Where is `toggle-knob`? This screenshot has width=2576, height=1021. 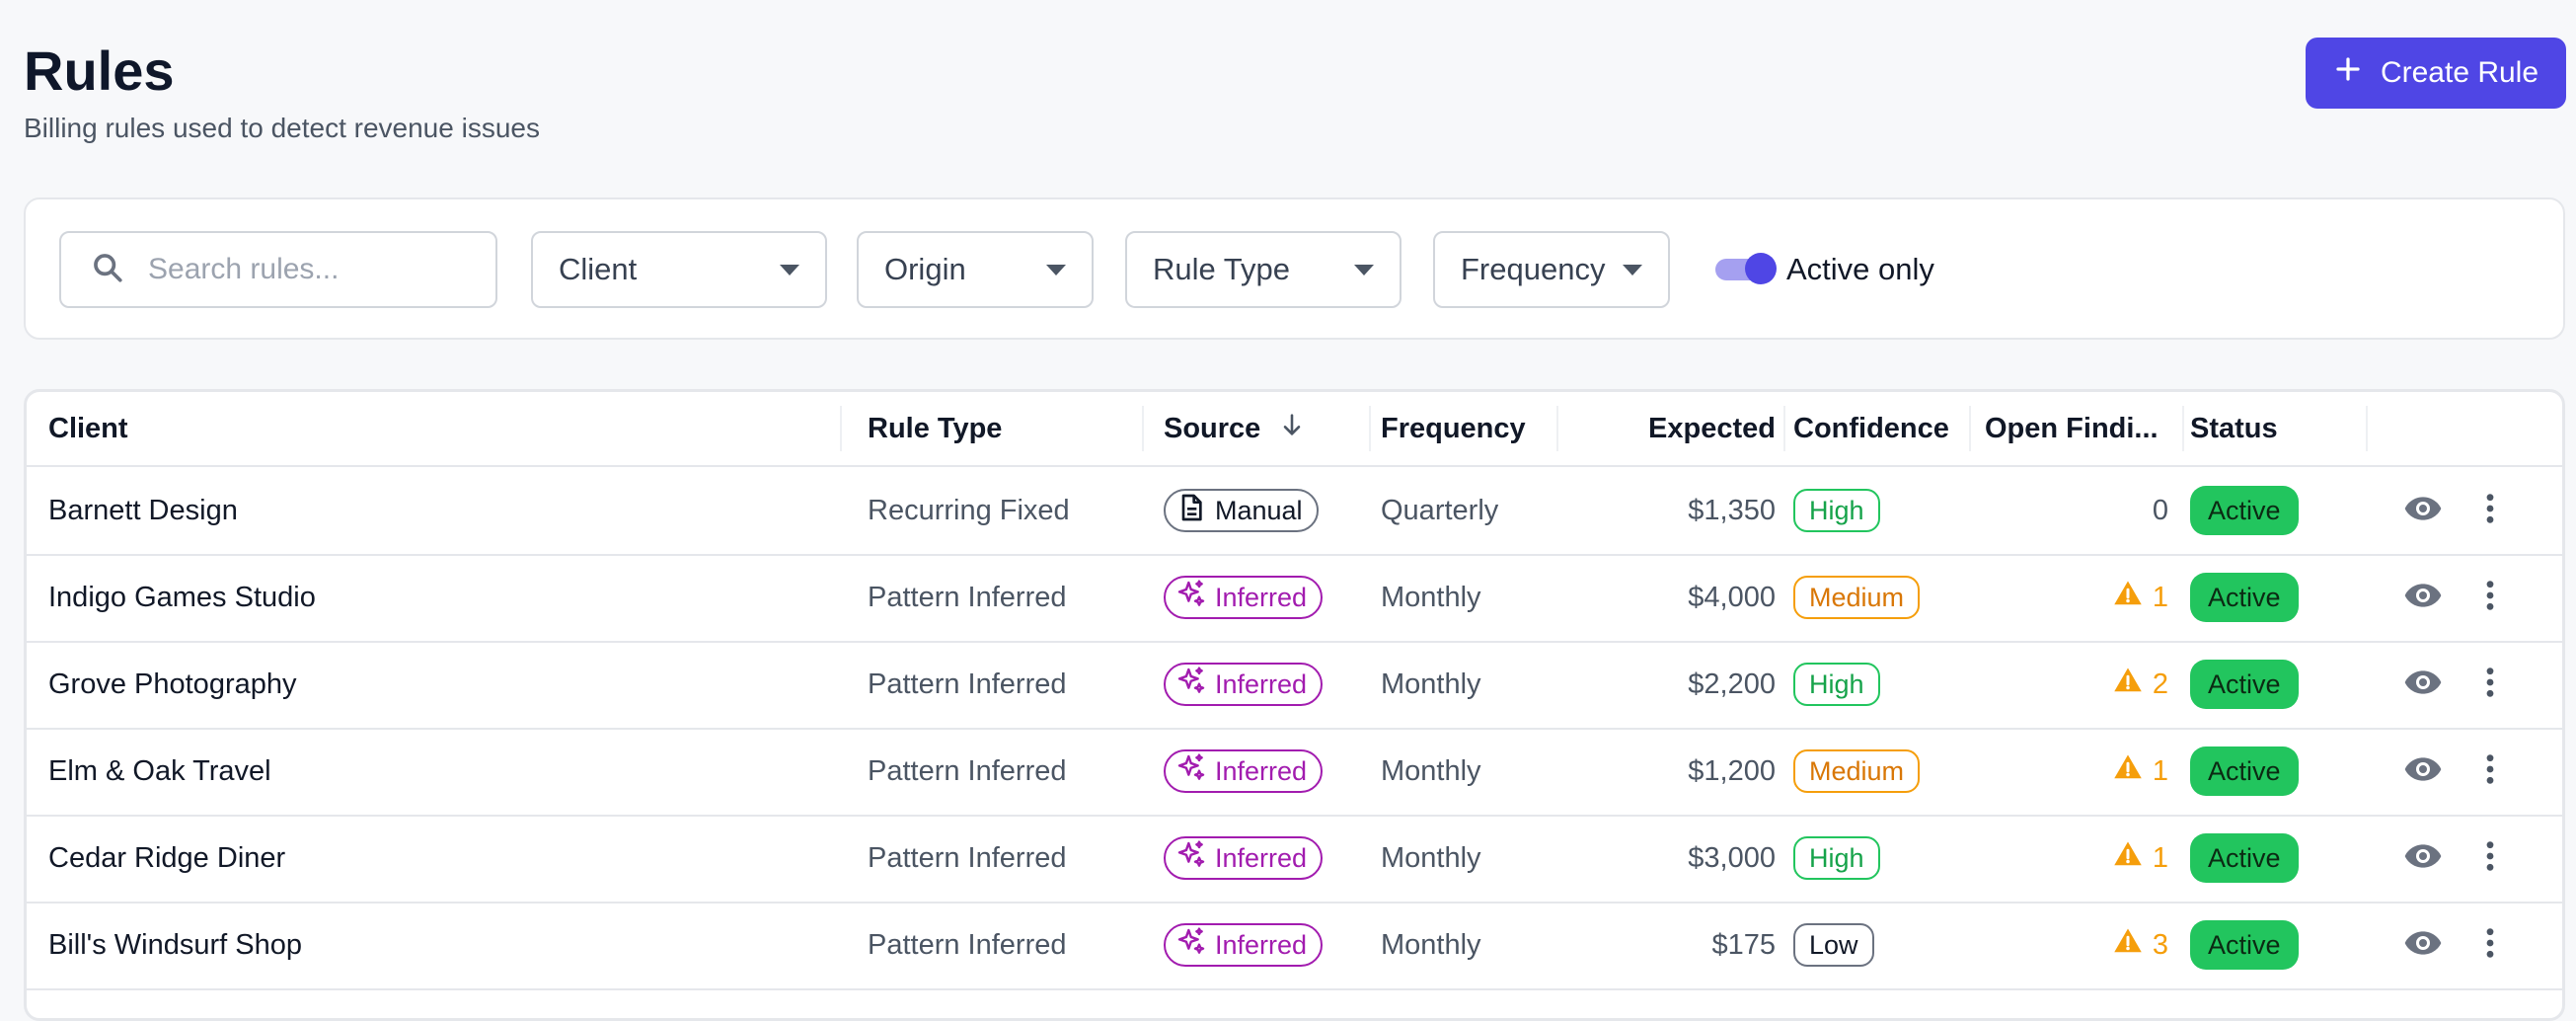
toggle-knob is located at coordinates (1761, 268).